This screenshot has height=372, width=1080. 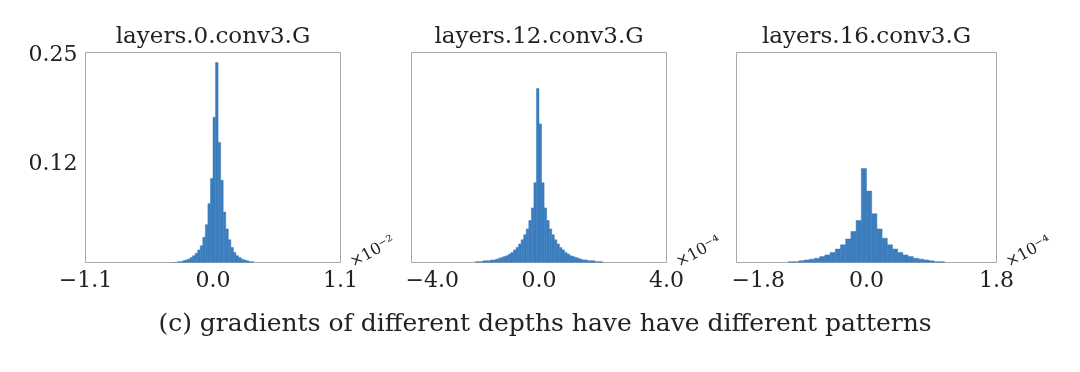 I want to click on chart-title: layers.12.conv3.G, so click(x=539, y=34).